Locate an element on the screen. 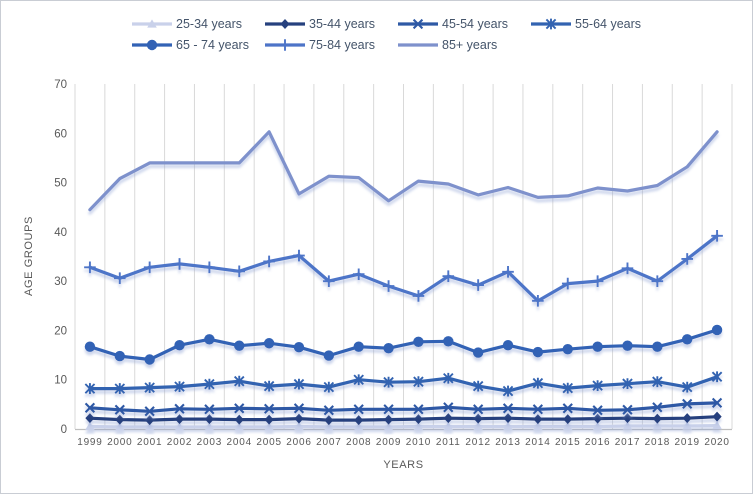 Image resolution: width=753 pixels, height=494 pixels. legend-label: 65 - 74 years is located at coordinates (212, 45).